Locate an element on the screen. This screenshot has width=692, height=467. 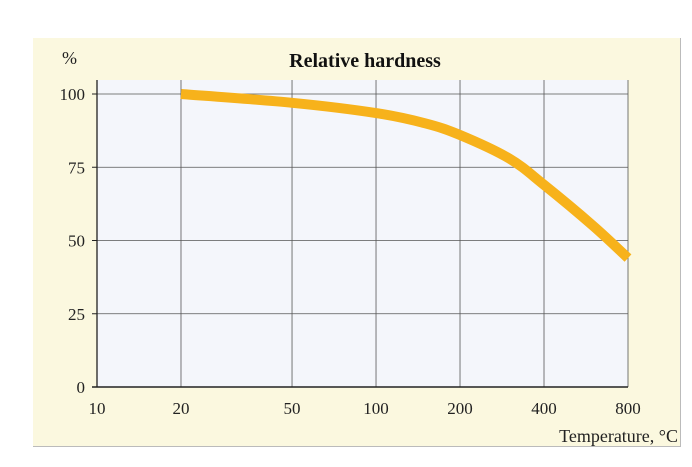
x-tick-label: 200 is located at coordinates (460, 408).